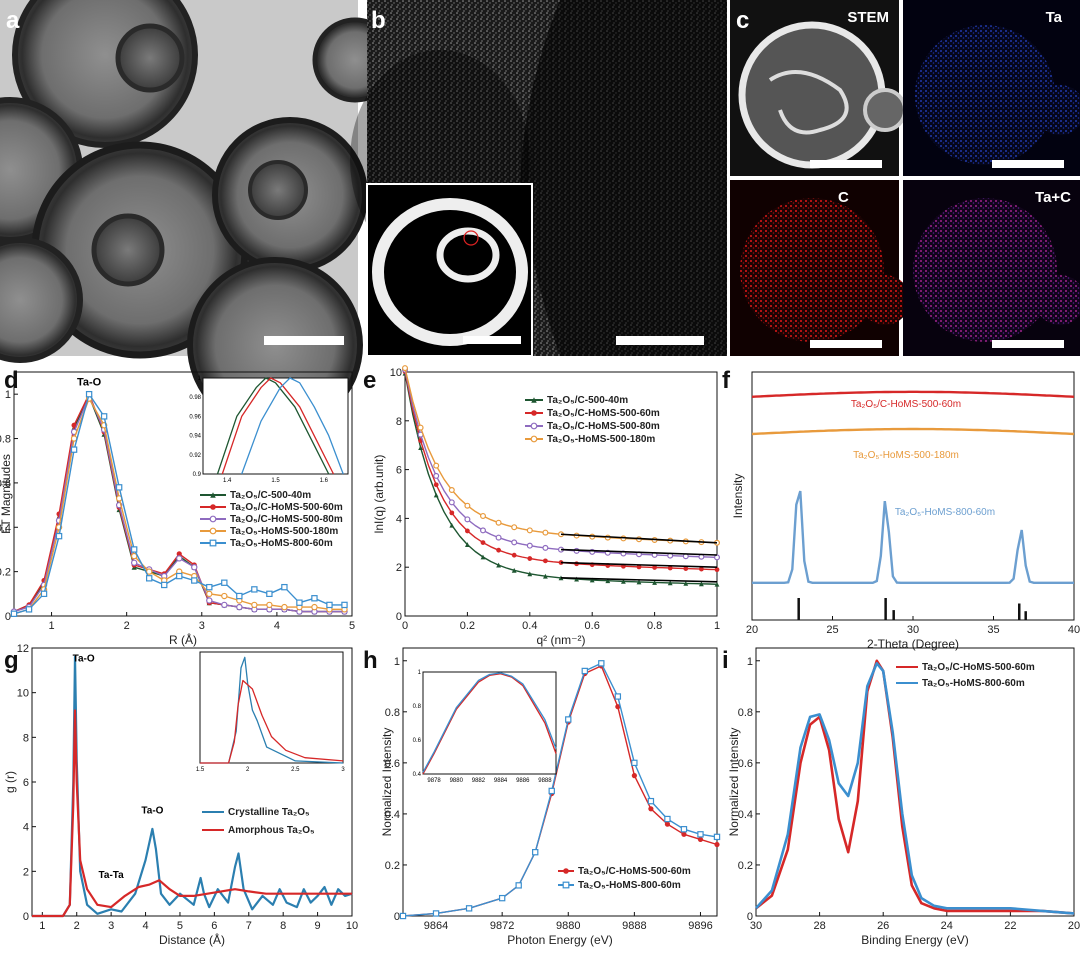 The image size is (1080, 956). I want to click on tile-label-ta: Ta, so click(1054, 17).